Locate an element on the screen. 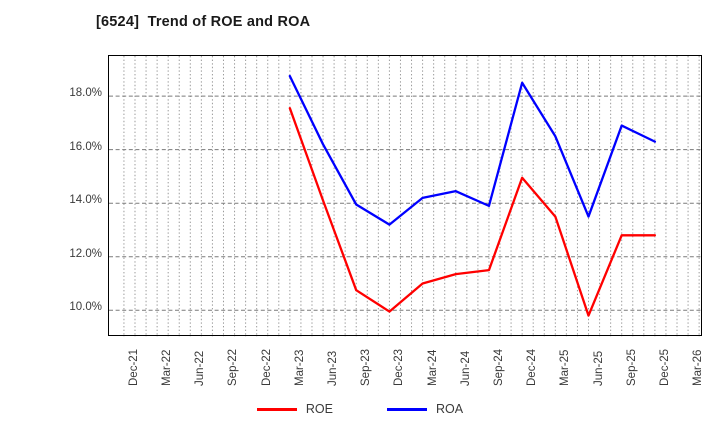  x-tick-label: Jun-22 is located at coordinates (200, 368).